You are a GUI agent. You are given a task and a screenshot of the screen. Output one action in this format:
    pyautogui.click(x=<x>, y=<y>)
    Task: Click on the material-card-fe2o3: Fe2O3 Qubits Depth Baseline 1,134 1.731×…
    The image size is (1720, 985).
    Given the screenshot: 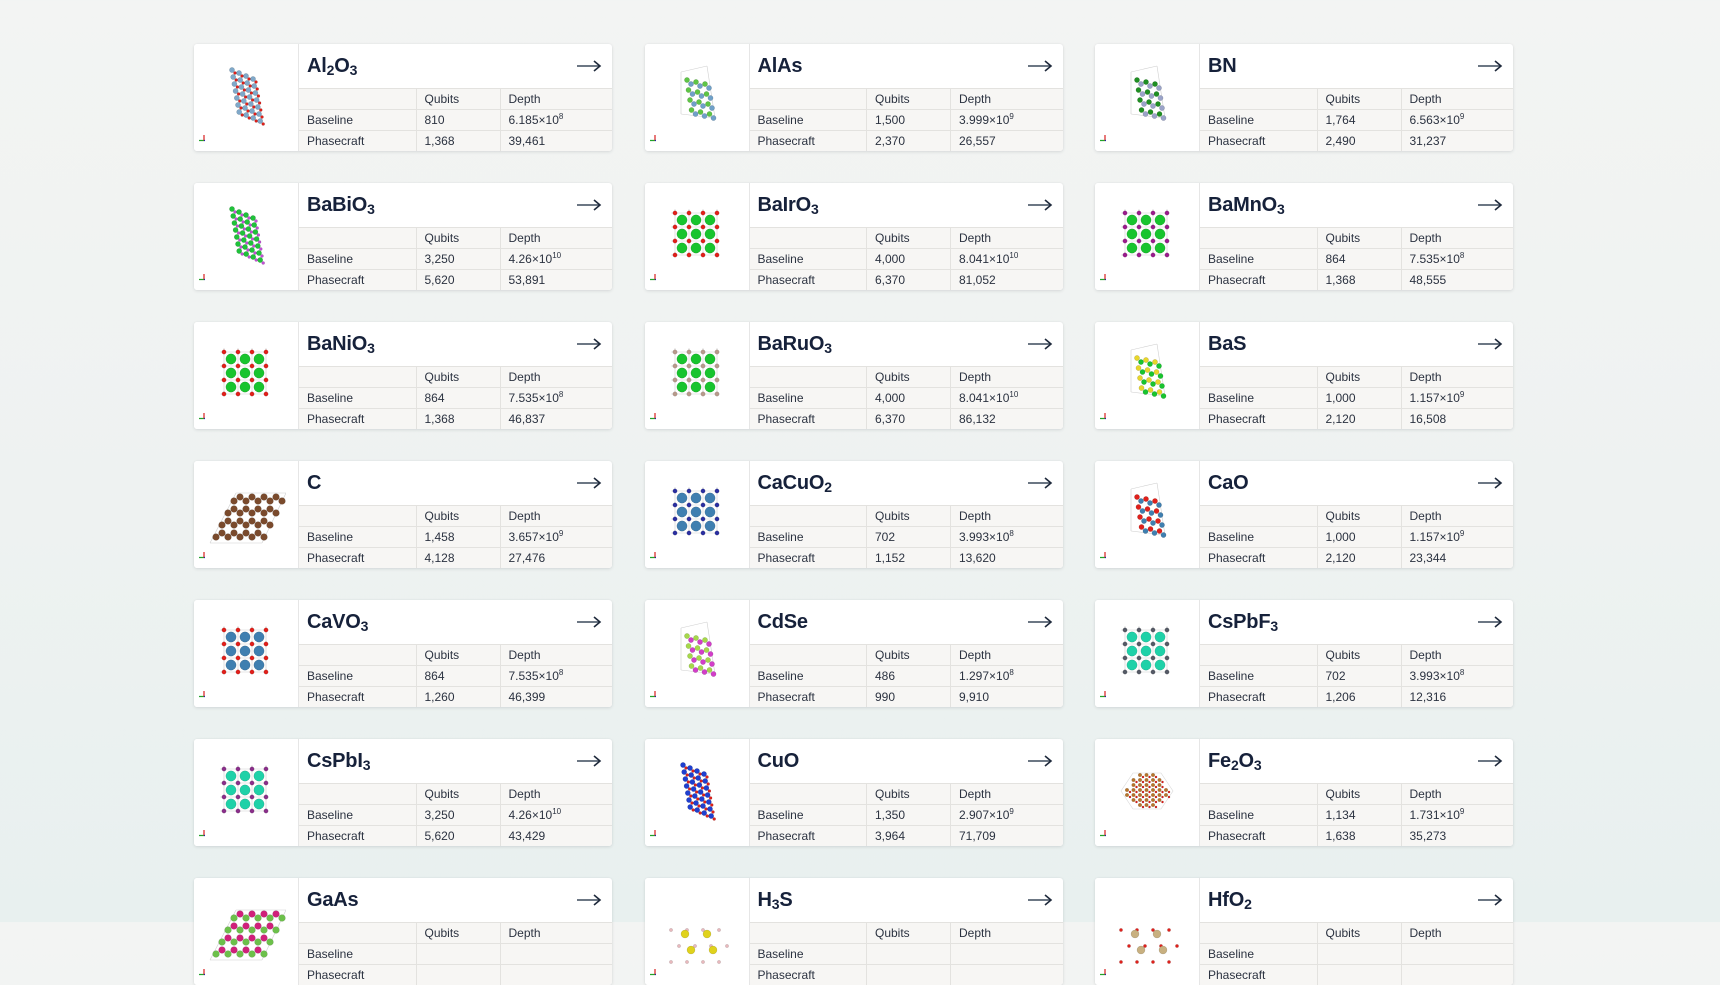 What is the action you would take?
    pyautogui.click(x=1304, y=792)
    